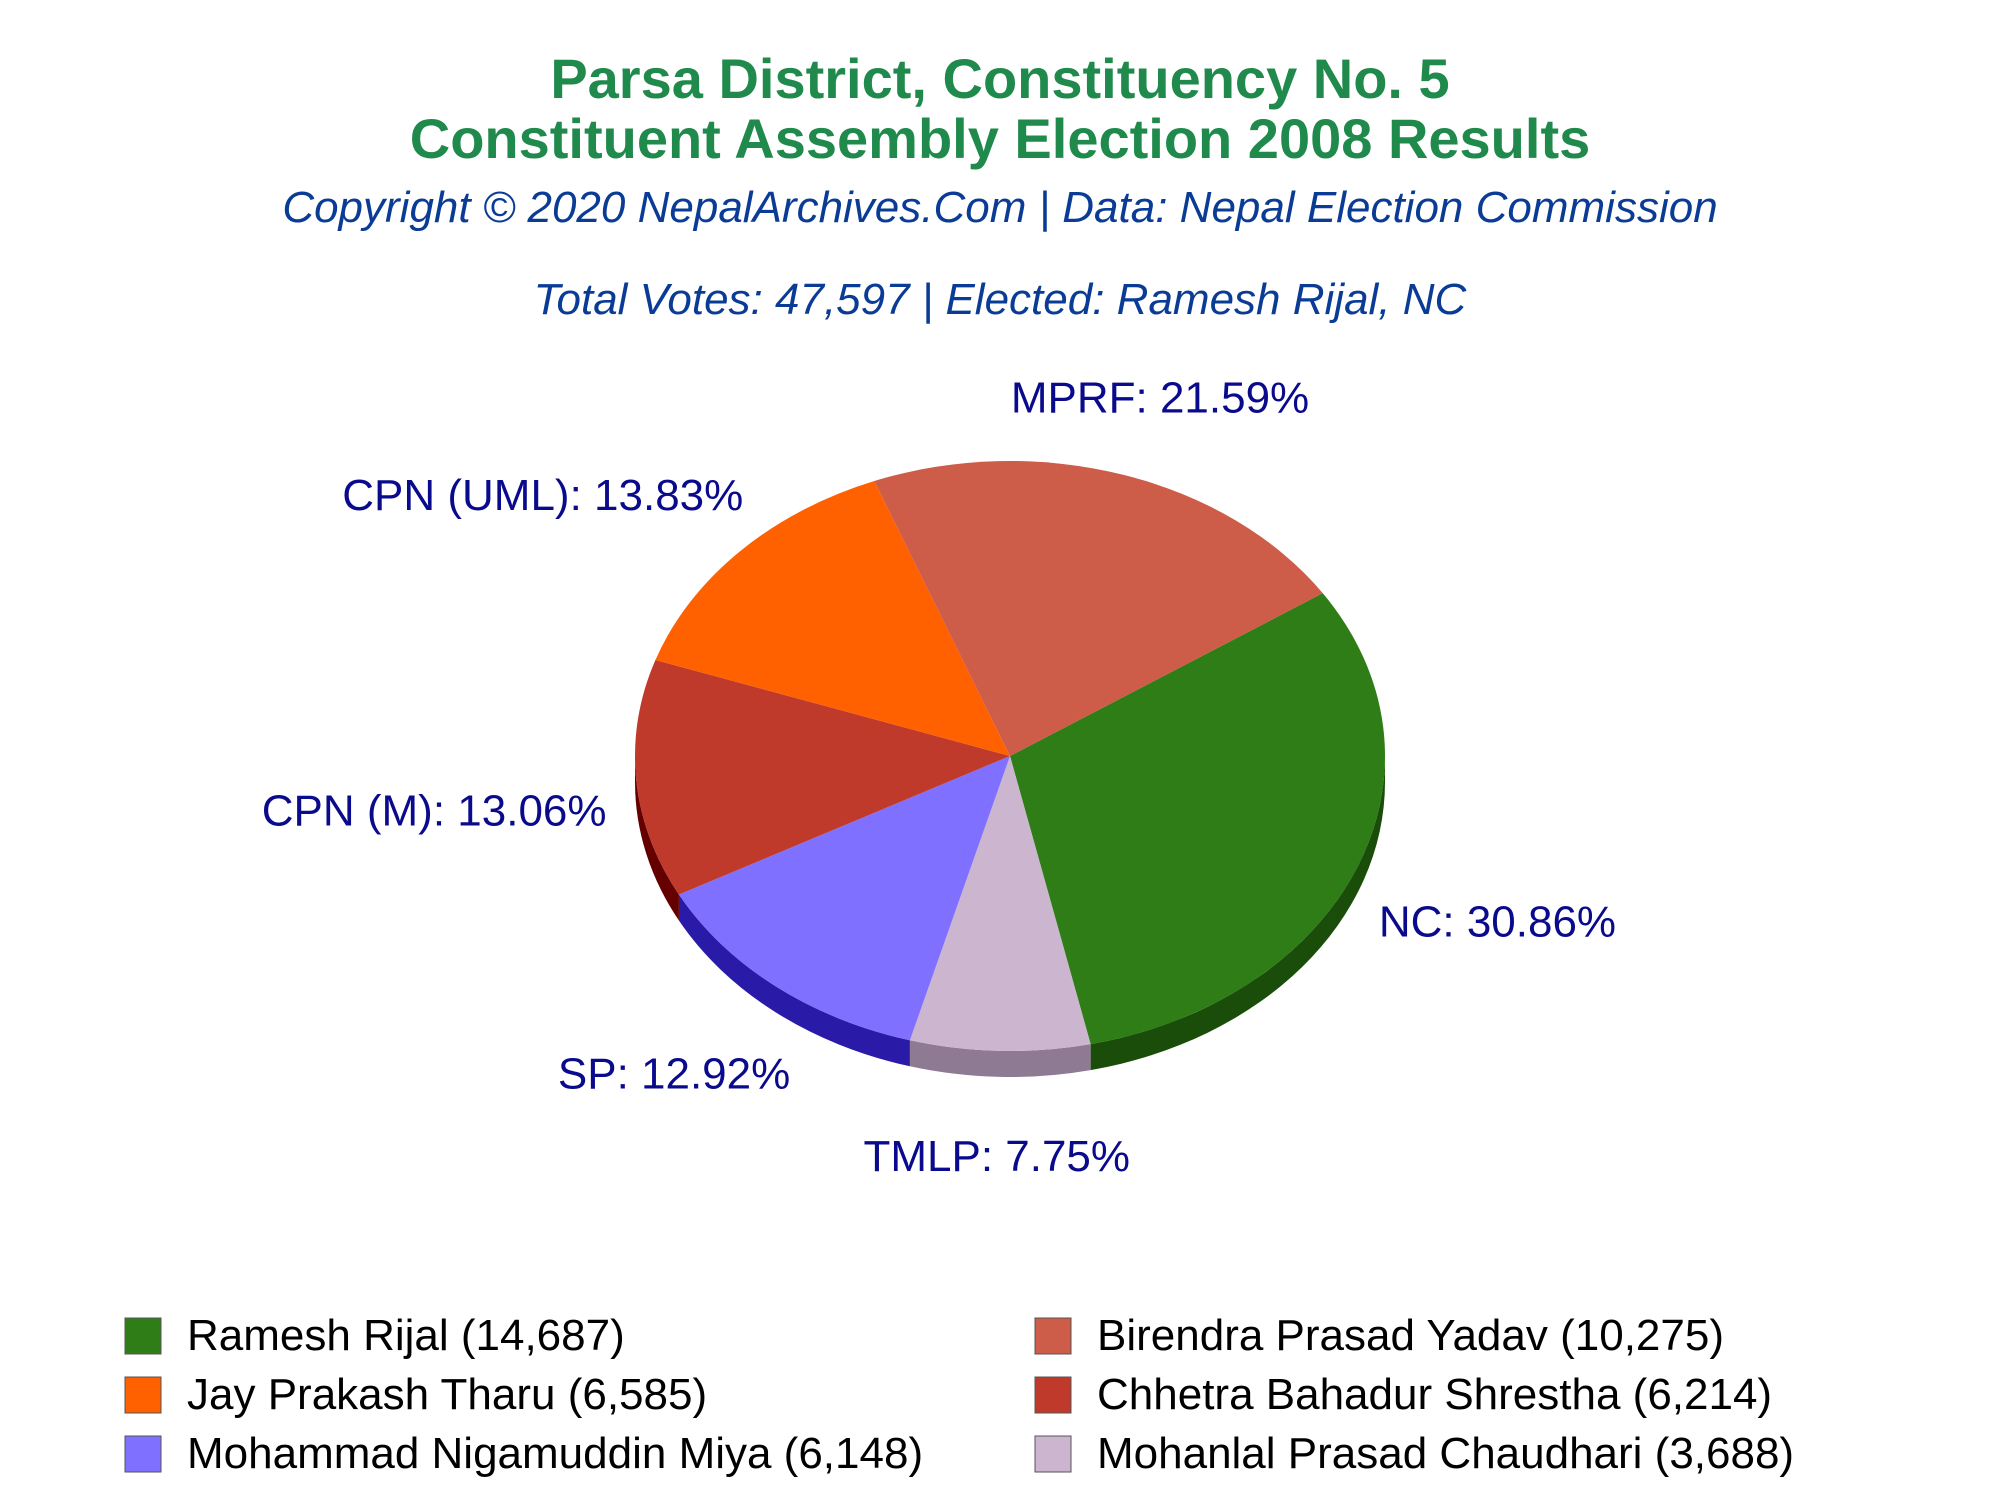 Image resolution: width=2000 pixels, height=1500 pixels. Describe the element at coordinates (406, 1335) in the screenshot. I see `legend-label-nc: Ramesh Rijal (14,687)` at that location.